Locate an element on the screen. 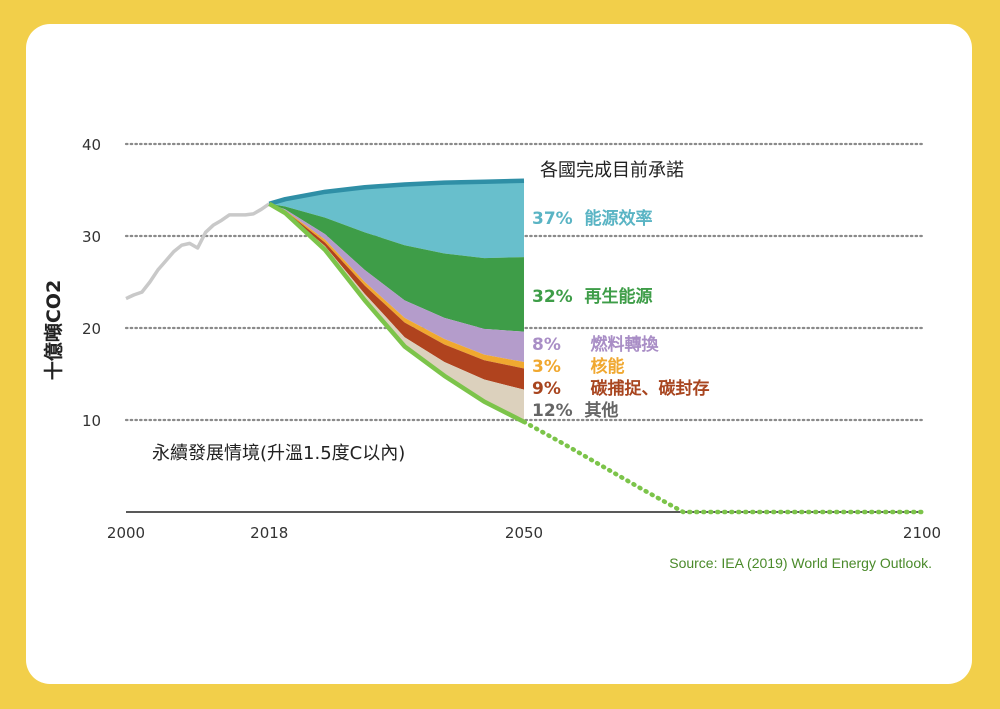  sustainable-annotation: 永續發展情境(升溫1.5度C以內) is located at coordinates (278, 453).